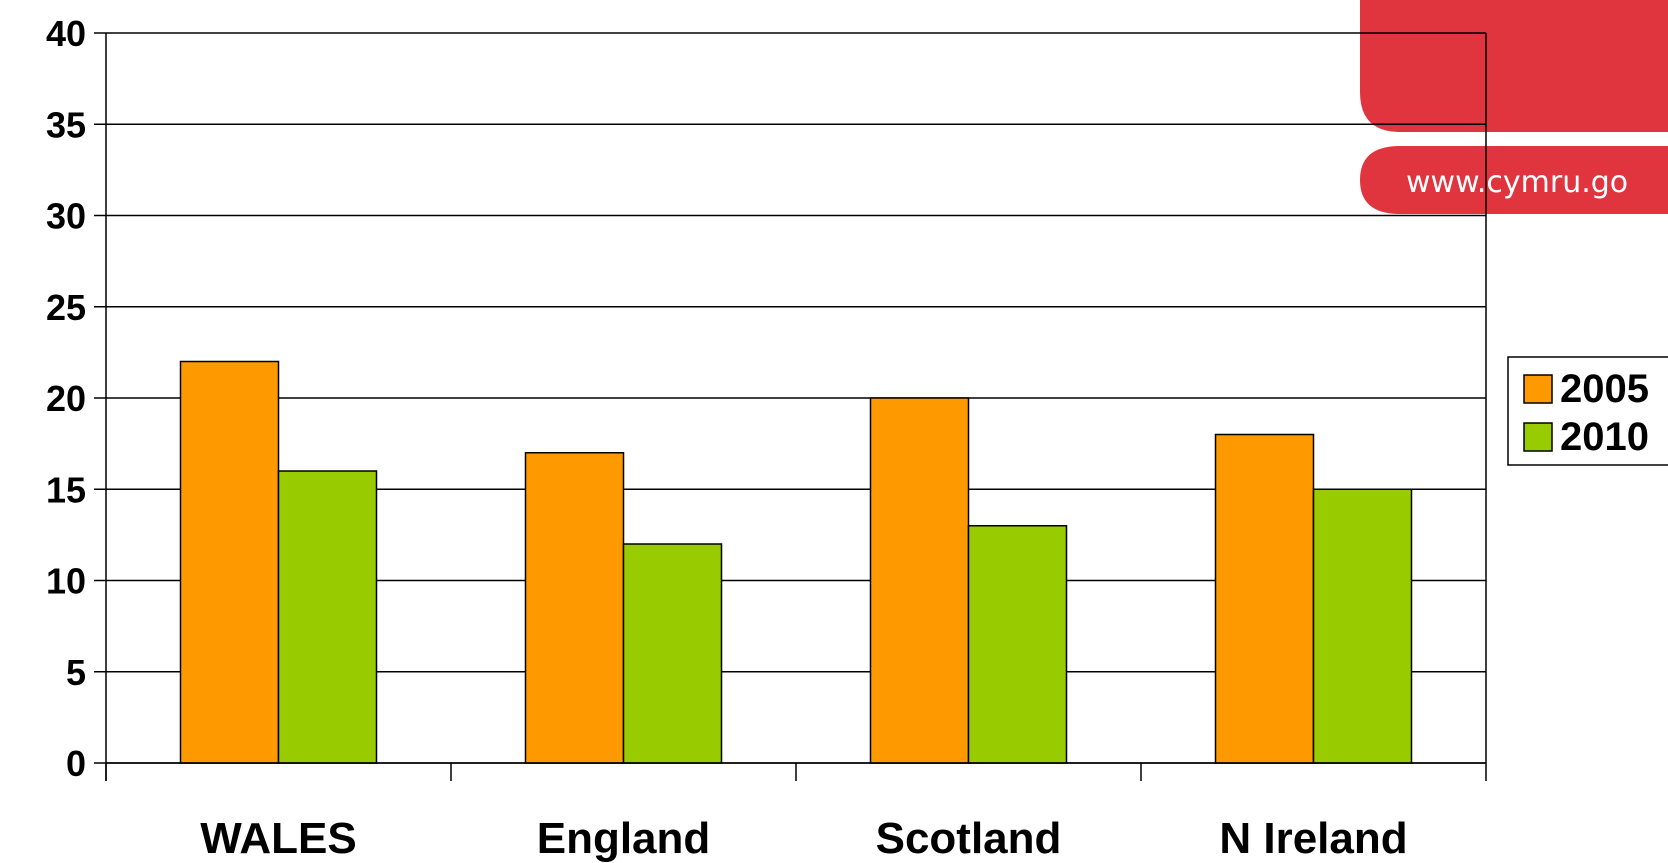 The height and width of the screenshot is (863, 1668). What do you see at coordinates (1313, 838) in the screenshot?
I see `x-tick-label: N Ireland` at bounding box center [1313, 838].